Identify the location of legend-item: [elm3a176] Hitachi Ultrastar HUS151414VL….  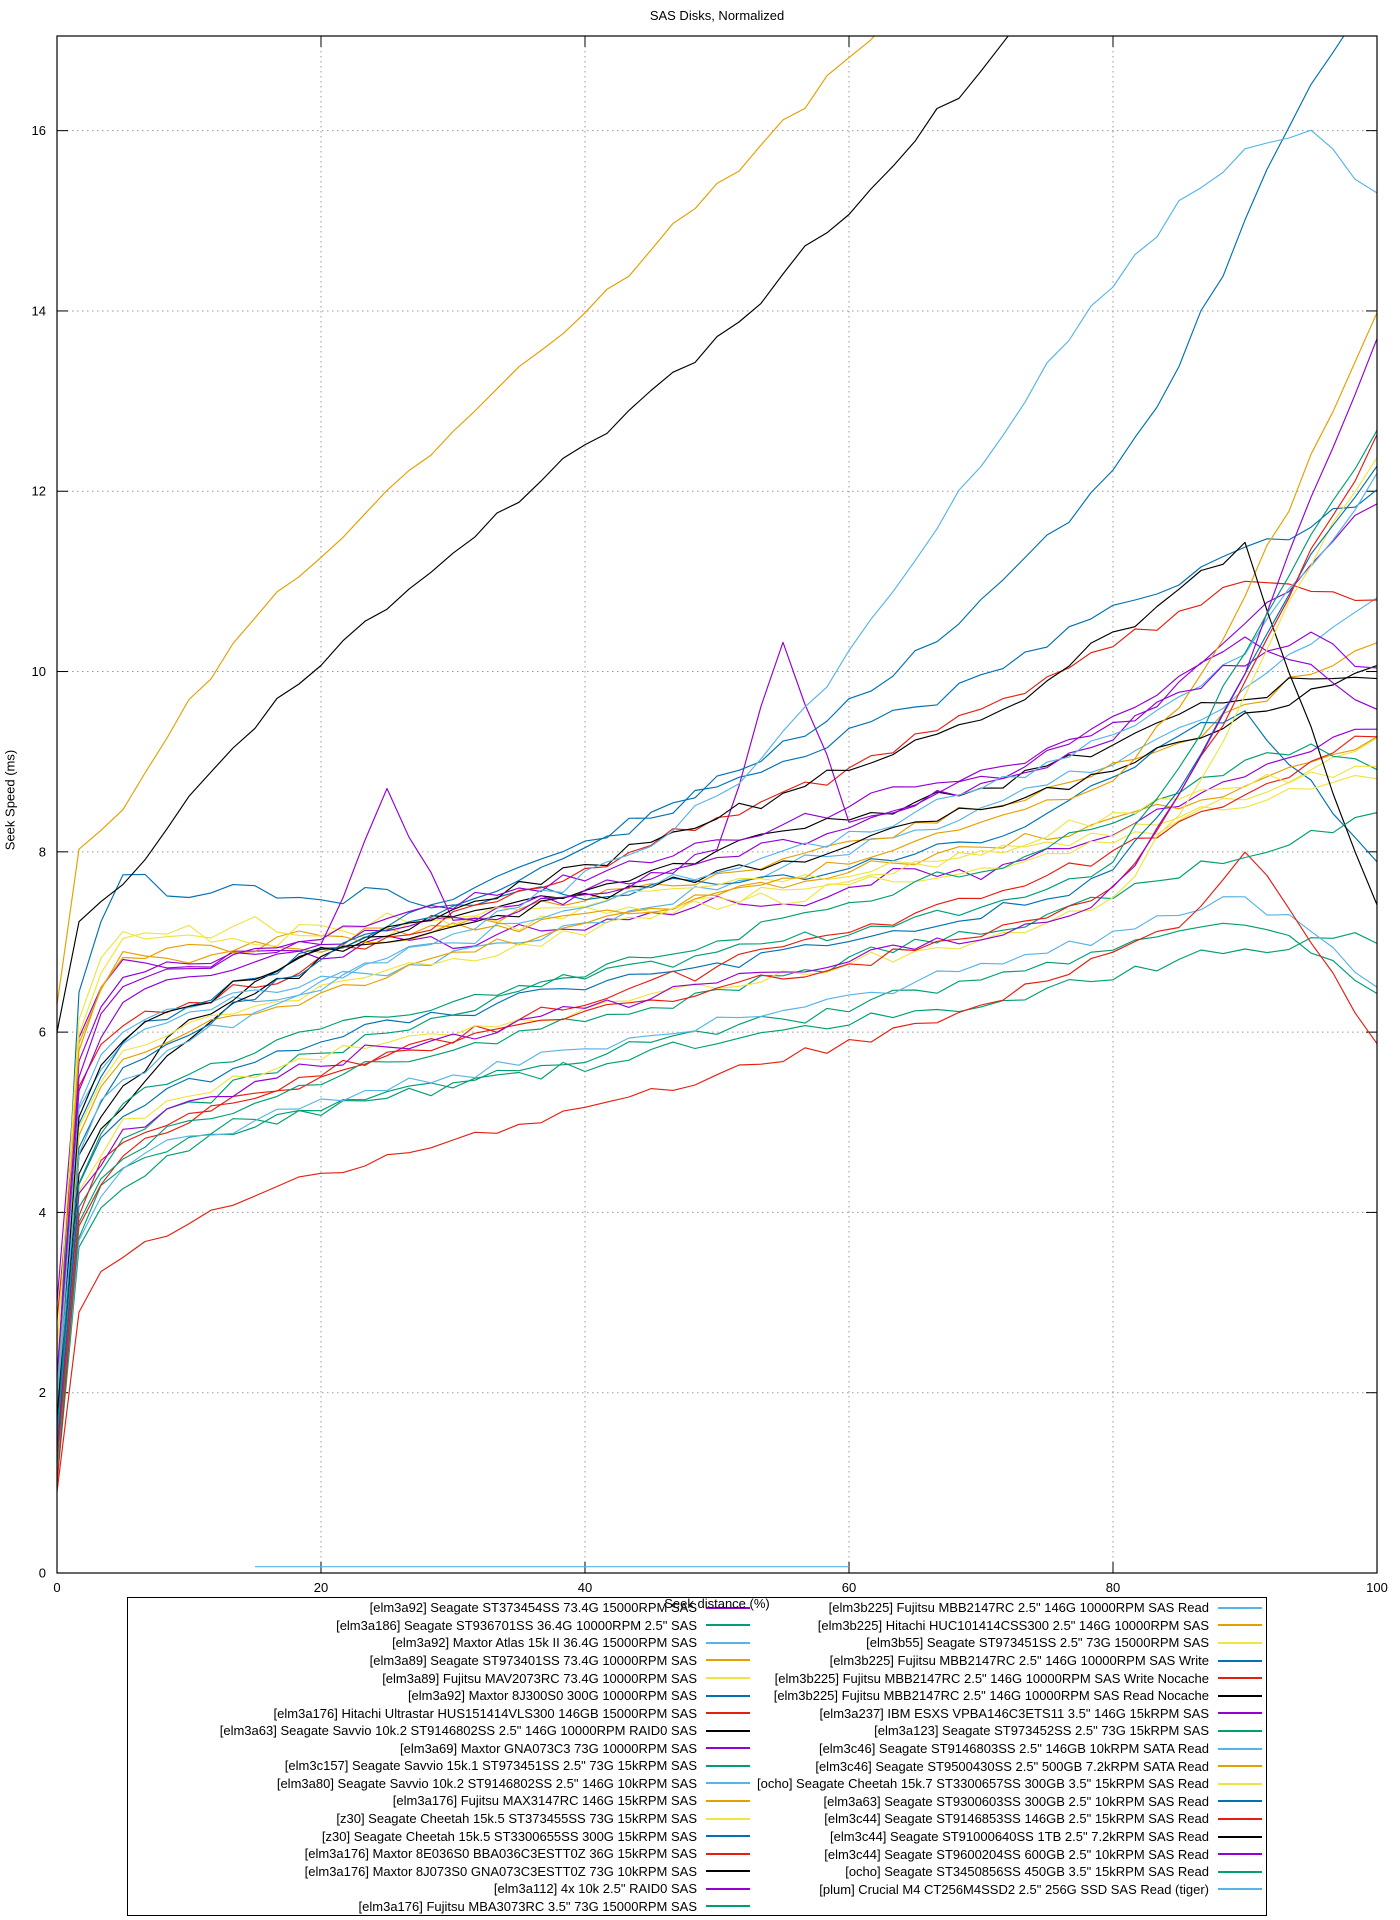
(439, 1713).